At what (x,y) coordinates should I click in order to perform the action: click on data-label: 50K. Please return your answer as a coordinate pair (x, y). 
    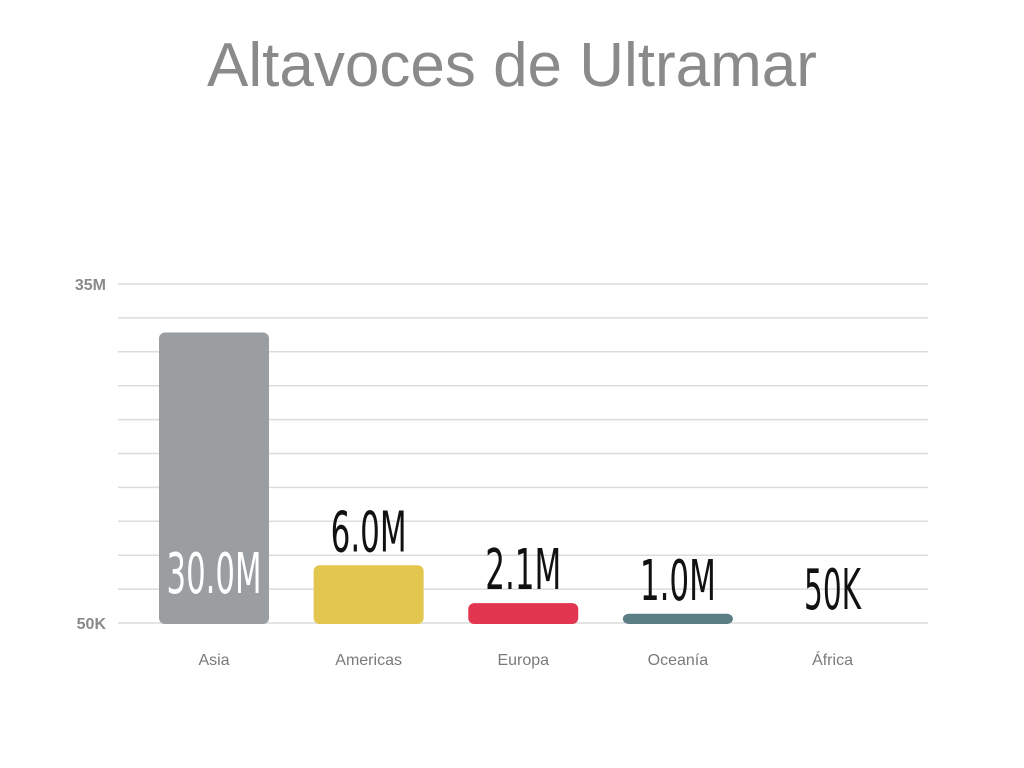
    Looking at the image, I should click on (833, 590).